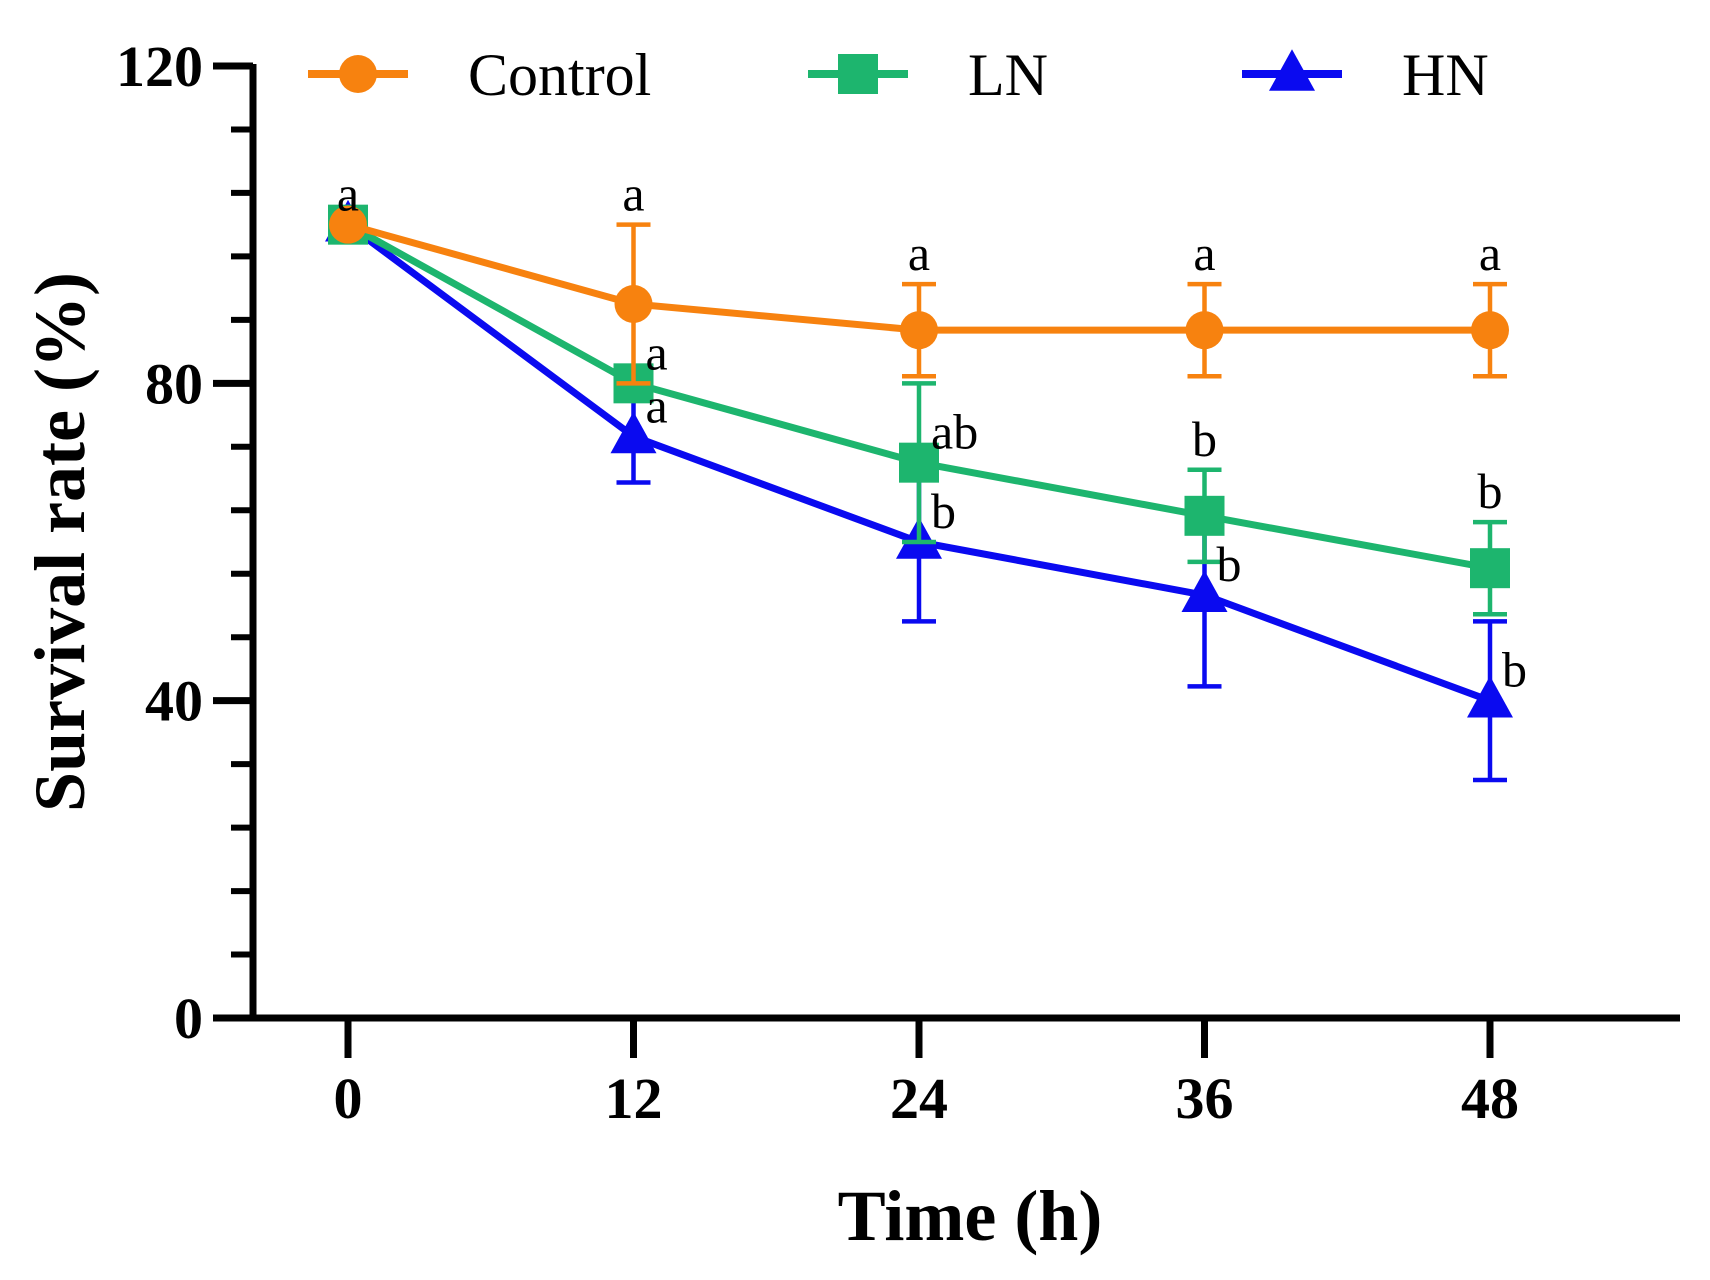 The image size is (1710, 1280). I want to click on series-control, so click(919, 295).